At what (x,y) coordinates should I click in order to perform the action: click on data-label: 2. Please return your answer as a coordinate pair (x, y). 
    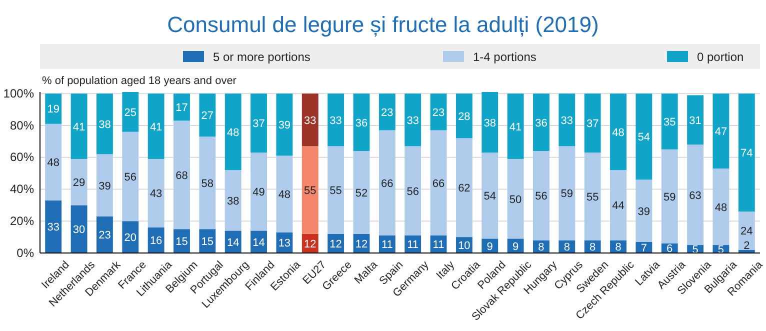
    Looking at the image, I should click on (747, 246).